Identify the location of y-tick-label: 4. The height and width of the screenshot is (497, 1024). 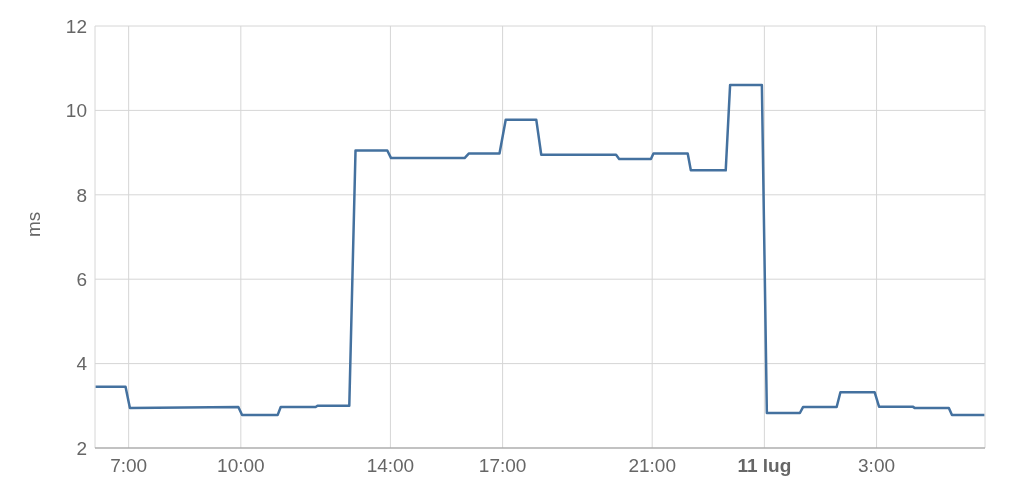
(82, 364).